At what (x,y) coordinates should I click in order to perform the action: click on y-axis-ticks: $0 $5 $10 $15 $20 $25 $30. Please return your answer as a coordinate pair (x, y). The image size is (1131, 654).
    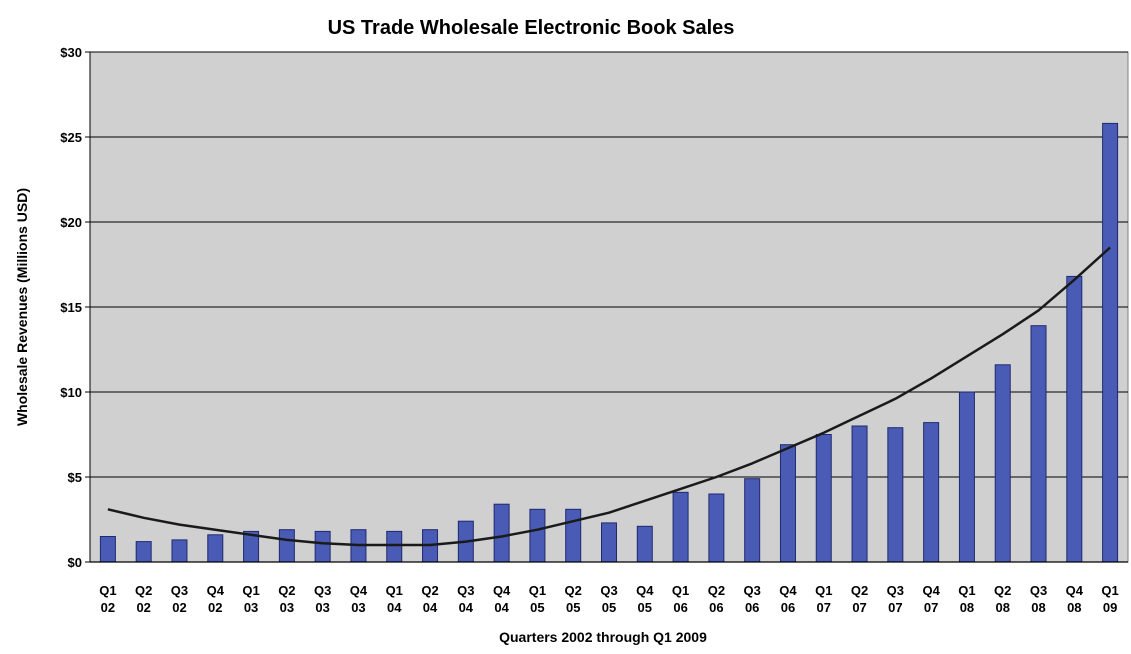
    Looking at the image, I should click on (75, 307).